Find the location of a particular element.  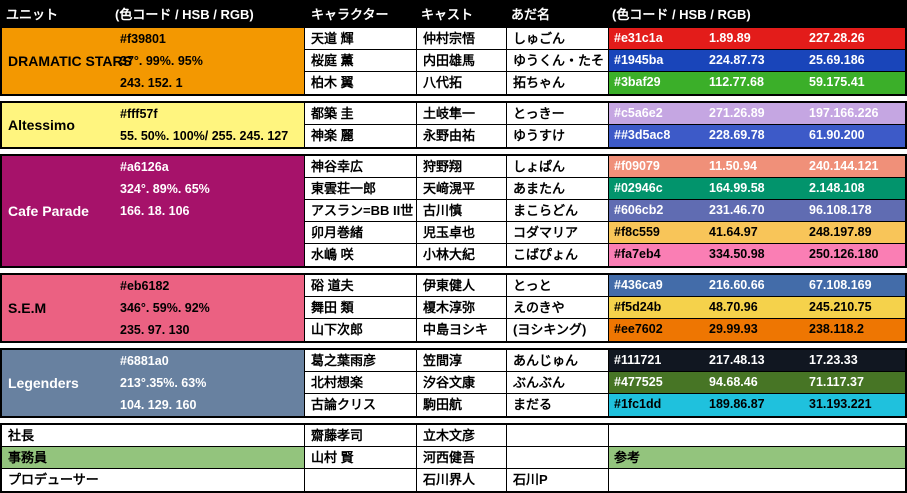

nickname-cell: えのきや is located at coordinates (558, 307).